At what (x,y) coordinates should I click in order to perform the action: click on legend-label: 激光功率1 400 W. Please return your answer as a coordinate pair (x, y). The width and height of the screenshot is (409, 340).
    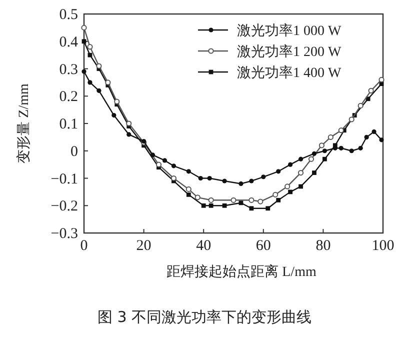
    Looking at the image, I should click on (289, 73).